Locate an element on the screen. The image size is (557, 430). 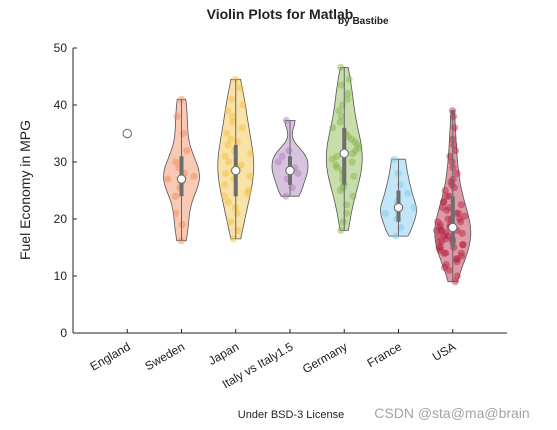
chart-title: Violin Plots for Matlab is located at coordinates (280, 14).